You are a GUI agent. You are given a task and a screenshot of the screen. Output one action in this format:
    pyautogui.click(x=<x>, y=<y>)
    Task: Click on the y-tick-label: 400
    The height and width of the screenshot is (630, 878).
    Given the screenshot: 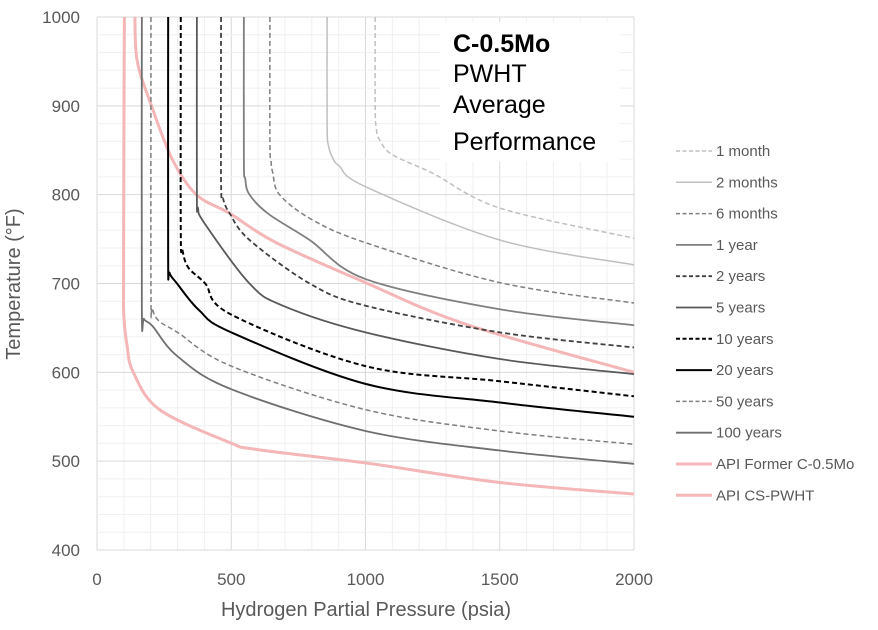 What is the action you would take?
    pyautogui.click(x=66, y=550)
    